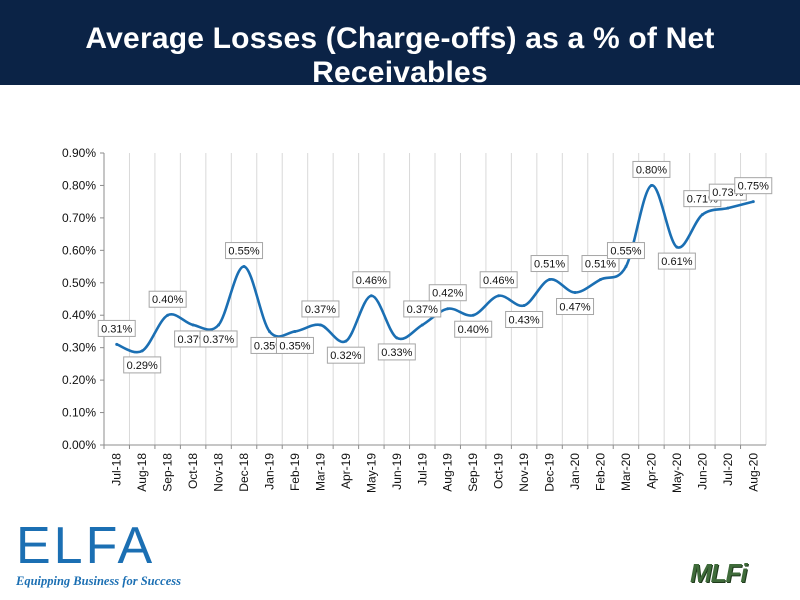  I want to click on x-tick-label: Mar-19, so click(320, 472).